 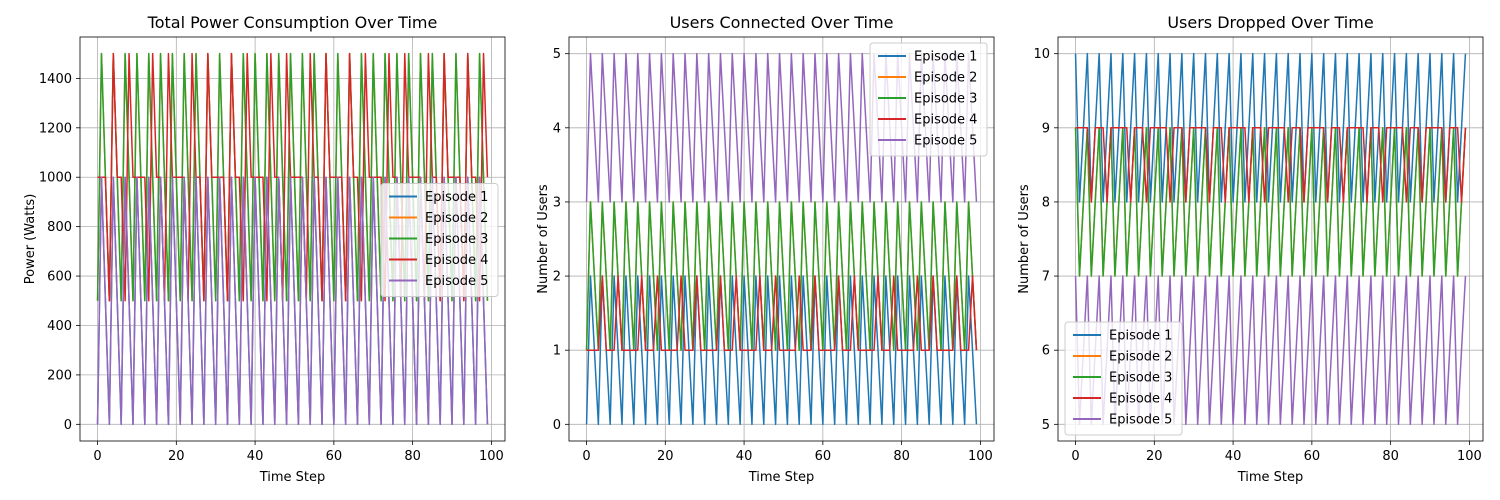 What do you see at coordinates (1046, 202) in the screenshot?
I see `y-tick-label: 8` at bounding box center [1046, 202].